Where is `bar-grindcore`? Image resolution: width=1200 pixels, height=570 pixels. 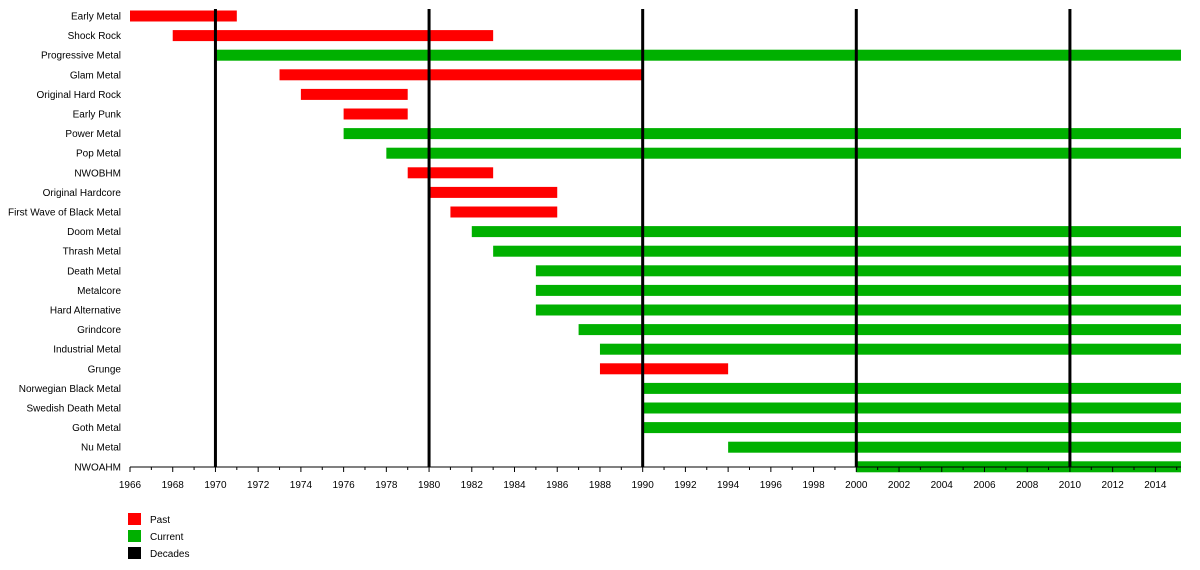 bar-grindcore is located at coordinates (879, 330).